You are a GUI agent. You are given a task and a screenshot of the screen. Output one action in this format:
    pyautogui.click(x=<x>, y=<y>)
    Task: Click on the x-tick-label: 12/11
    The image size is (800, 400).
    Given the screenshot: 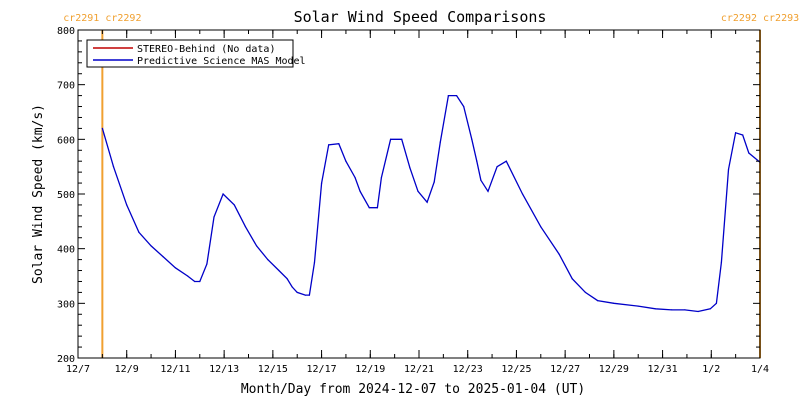 What is the action you would take?
    pyautogui.click(x=175, y=369)
    